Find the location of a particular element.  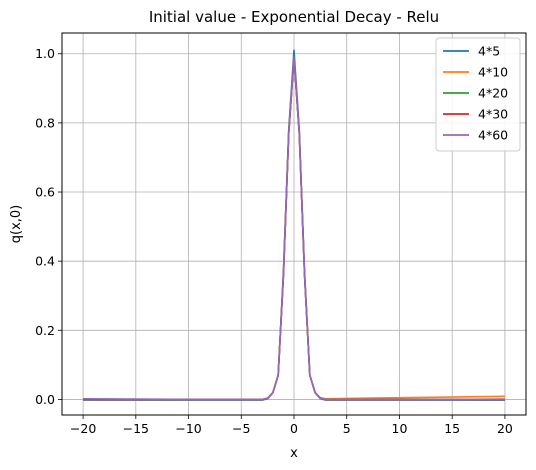

x-tick-label: −20 is located at coordinates (83, 428).